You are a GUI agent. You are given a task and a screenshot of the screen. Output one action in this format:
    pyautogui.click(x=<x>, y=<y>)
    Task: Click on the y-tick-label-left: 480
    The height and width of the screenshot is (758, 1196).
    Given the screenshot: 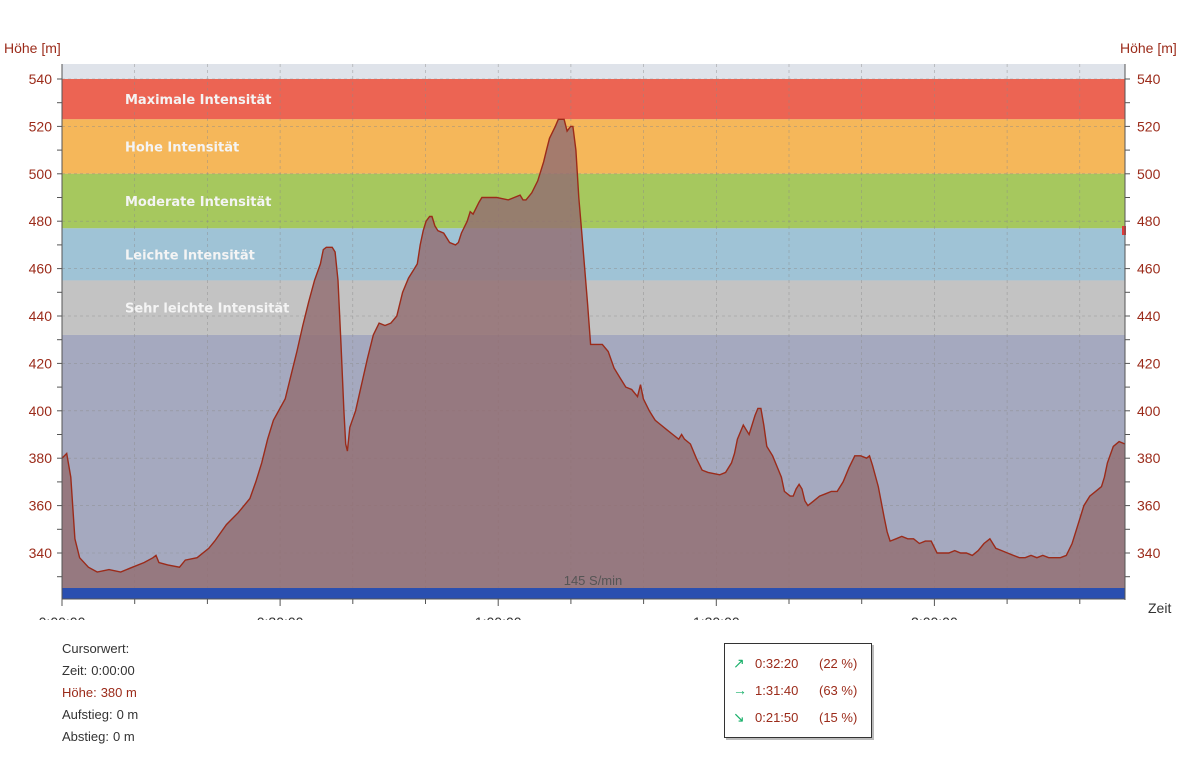 What is the action you would take?
    pyautogui.click(x=41, y=221)
    